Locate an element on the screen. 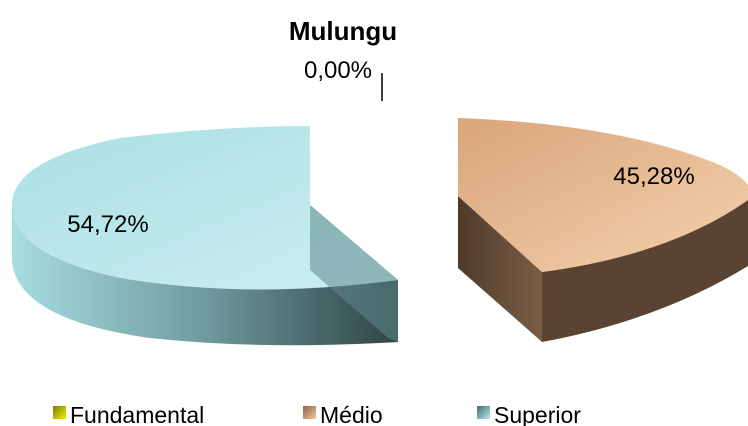 This screenshot has height=426, width=748. legend-swatch-superior is located at coordinates (483, 412).